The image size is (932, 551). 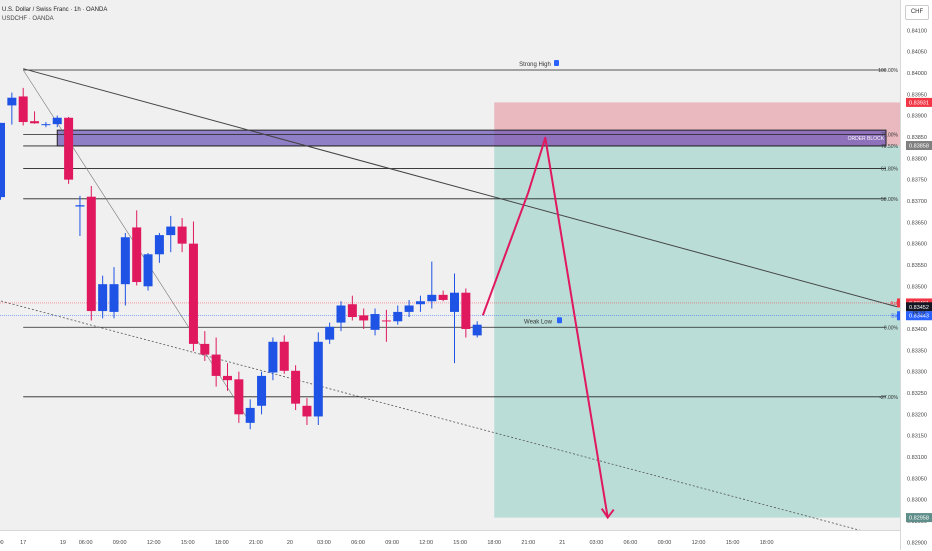 What do you see at coordinates (890, 135) in the screenshot?
I see `fib-level-label: 75.00%` at bounding box center [890, 135].